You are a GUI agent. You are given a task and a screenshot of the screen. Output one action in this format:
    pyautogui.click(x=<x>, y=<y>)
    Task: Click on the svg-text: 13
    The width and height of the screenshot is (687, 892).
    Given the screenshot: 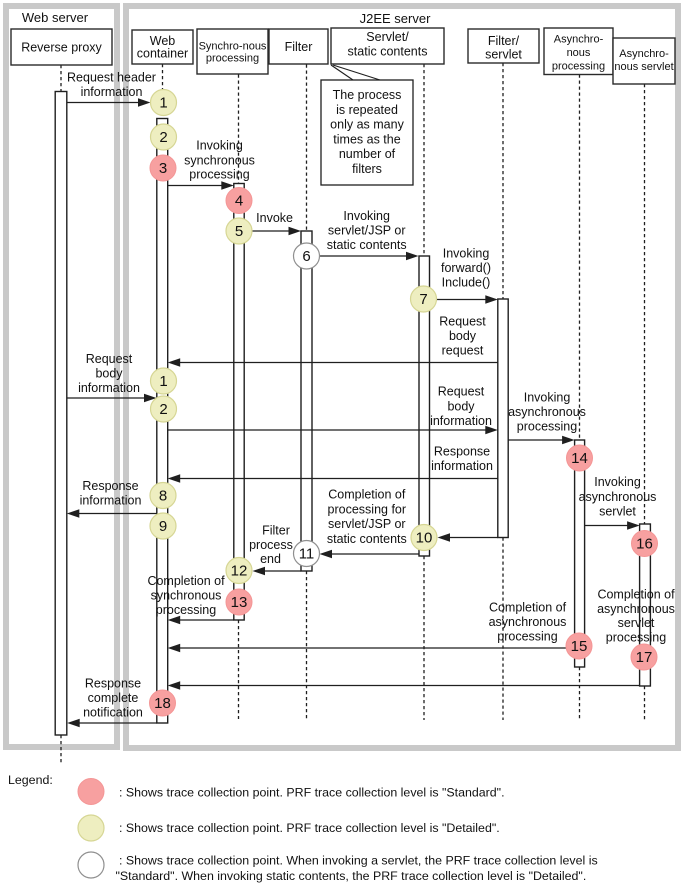 What is the action you would take?
    pyautogui.click(x=239, y=602)
    